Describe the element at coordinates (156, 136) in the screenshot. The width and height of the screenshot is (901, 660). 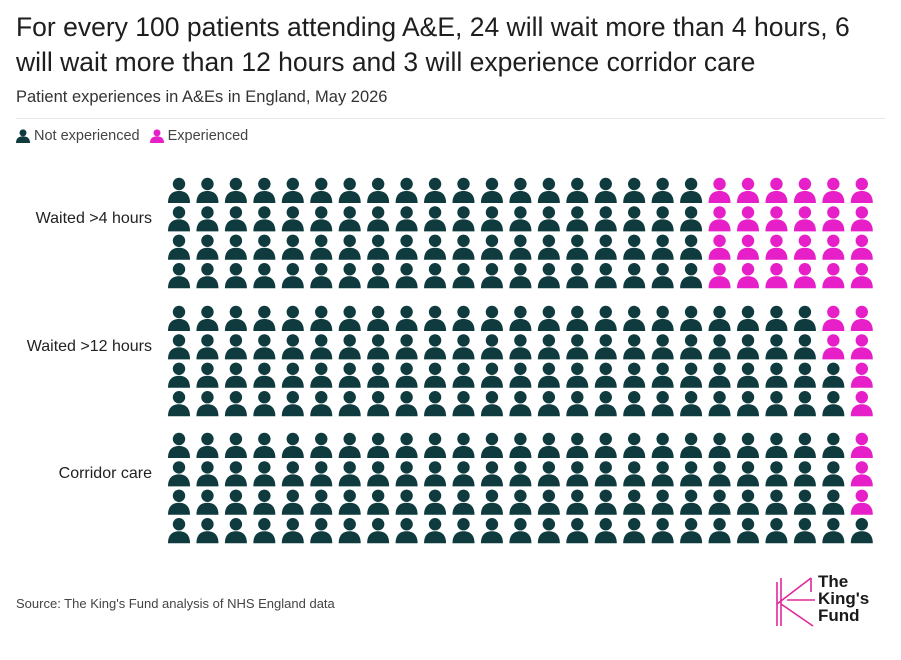
I see `person-icon` at that location.